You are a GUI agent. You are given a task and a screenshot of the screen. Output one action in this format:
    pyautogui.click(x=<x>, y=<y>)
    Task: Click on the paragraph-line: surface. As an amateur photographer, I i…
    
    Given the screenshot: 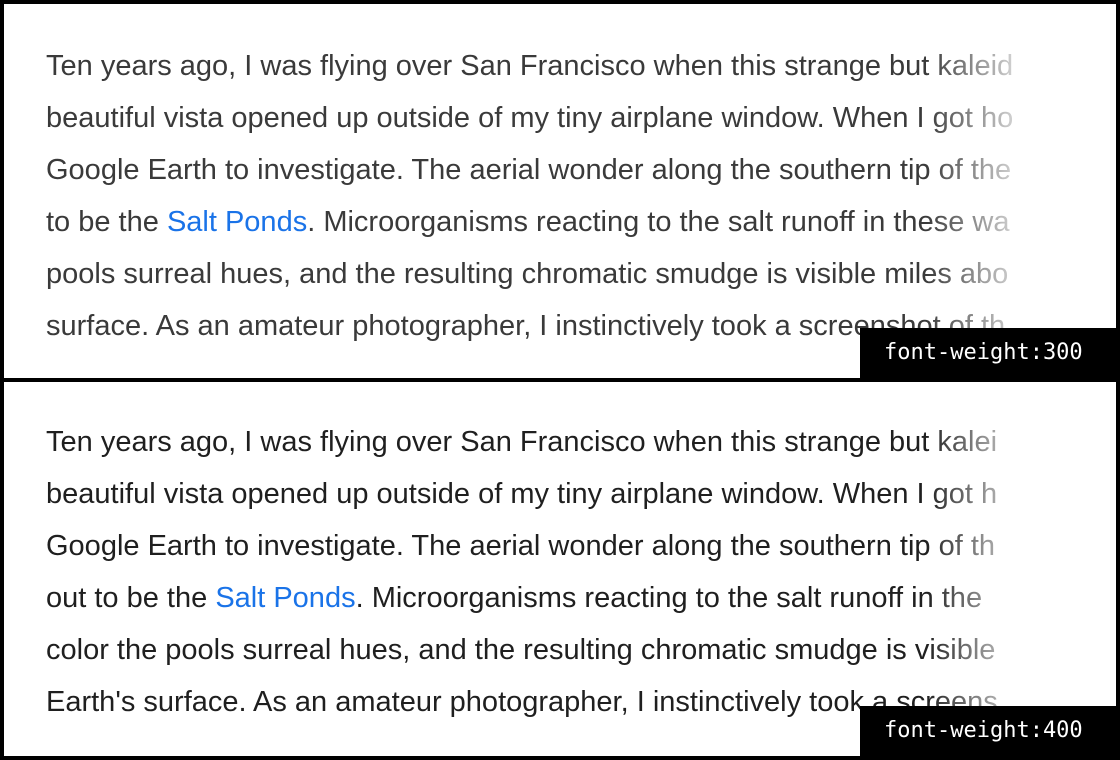 What is the action you would take?
    pyautogui.click(x=526, y=326)
    